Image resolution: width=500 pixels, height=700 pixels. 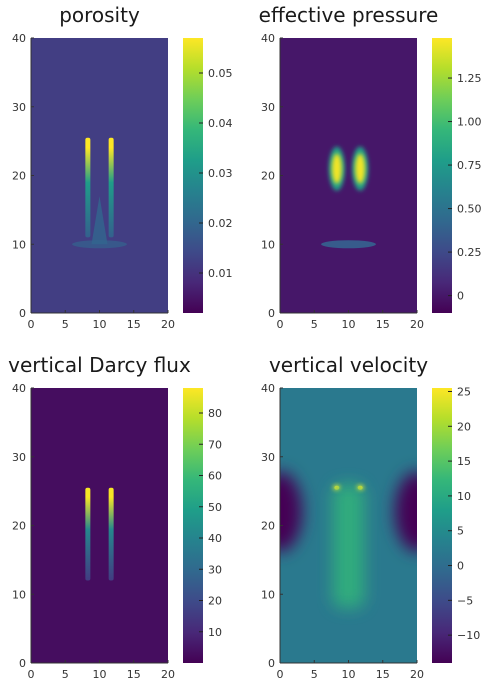 I want to click on chart-title: porosity, so click(x=99, y=15).